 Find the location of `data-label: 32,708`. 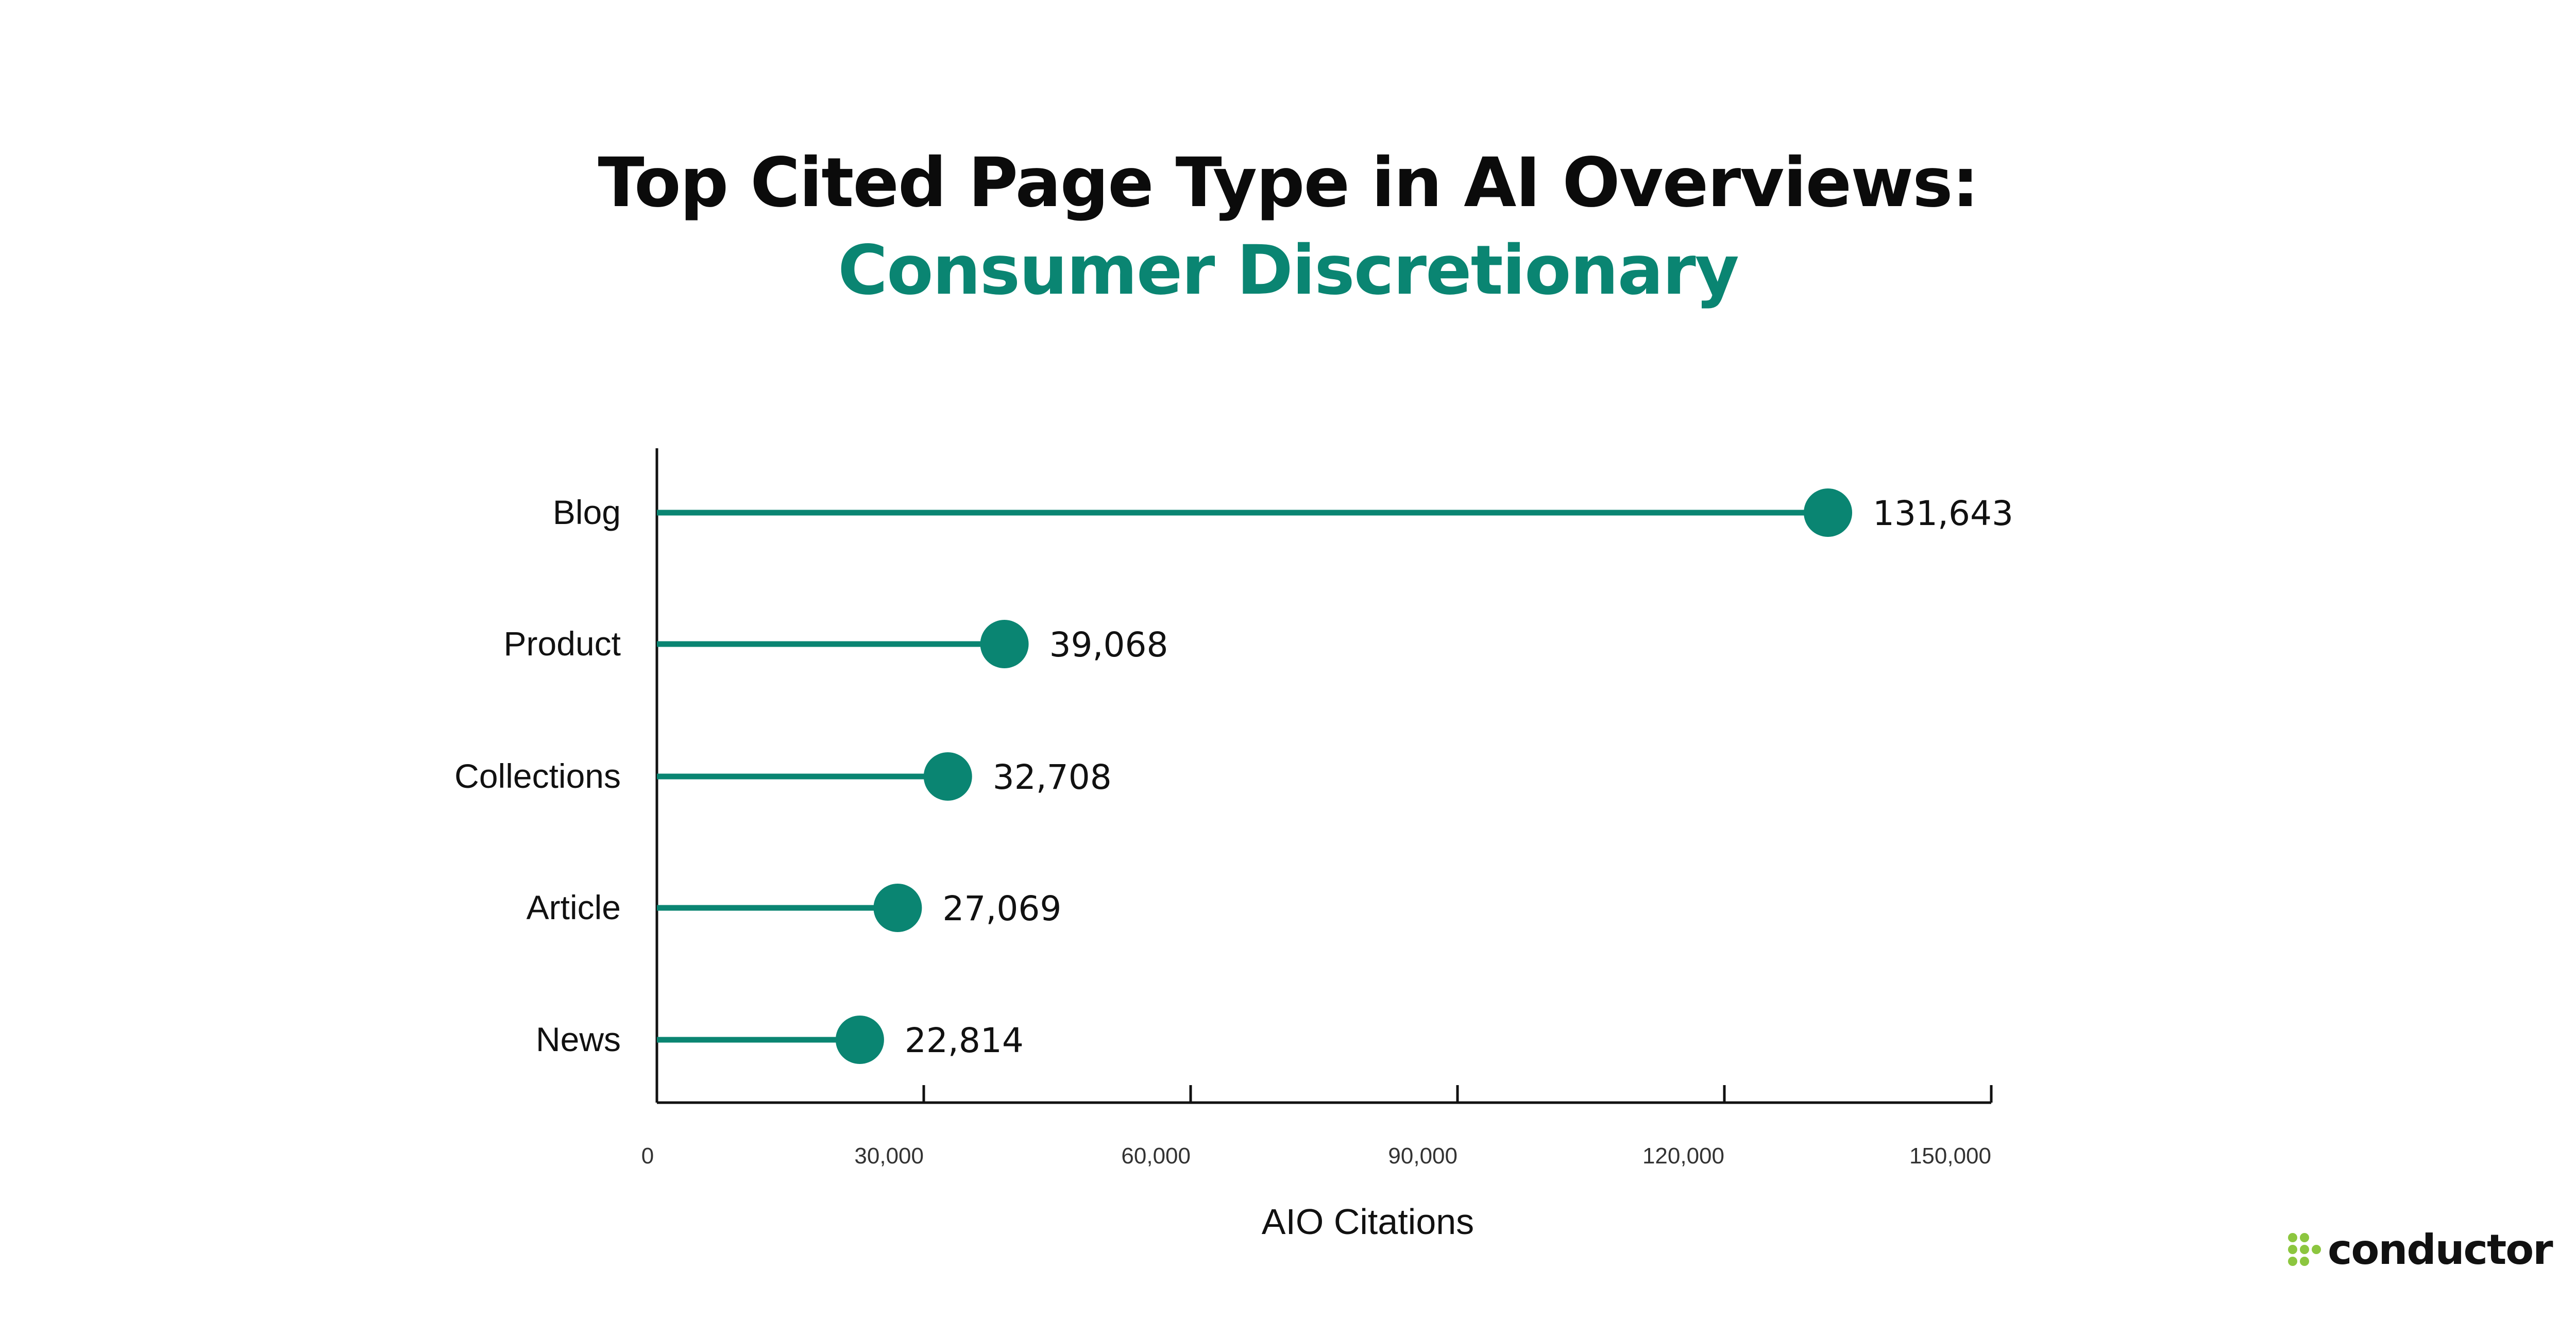

data-label: 32,708 is located at coordinates (1052, 777).